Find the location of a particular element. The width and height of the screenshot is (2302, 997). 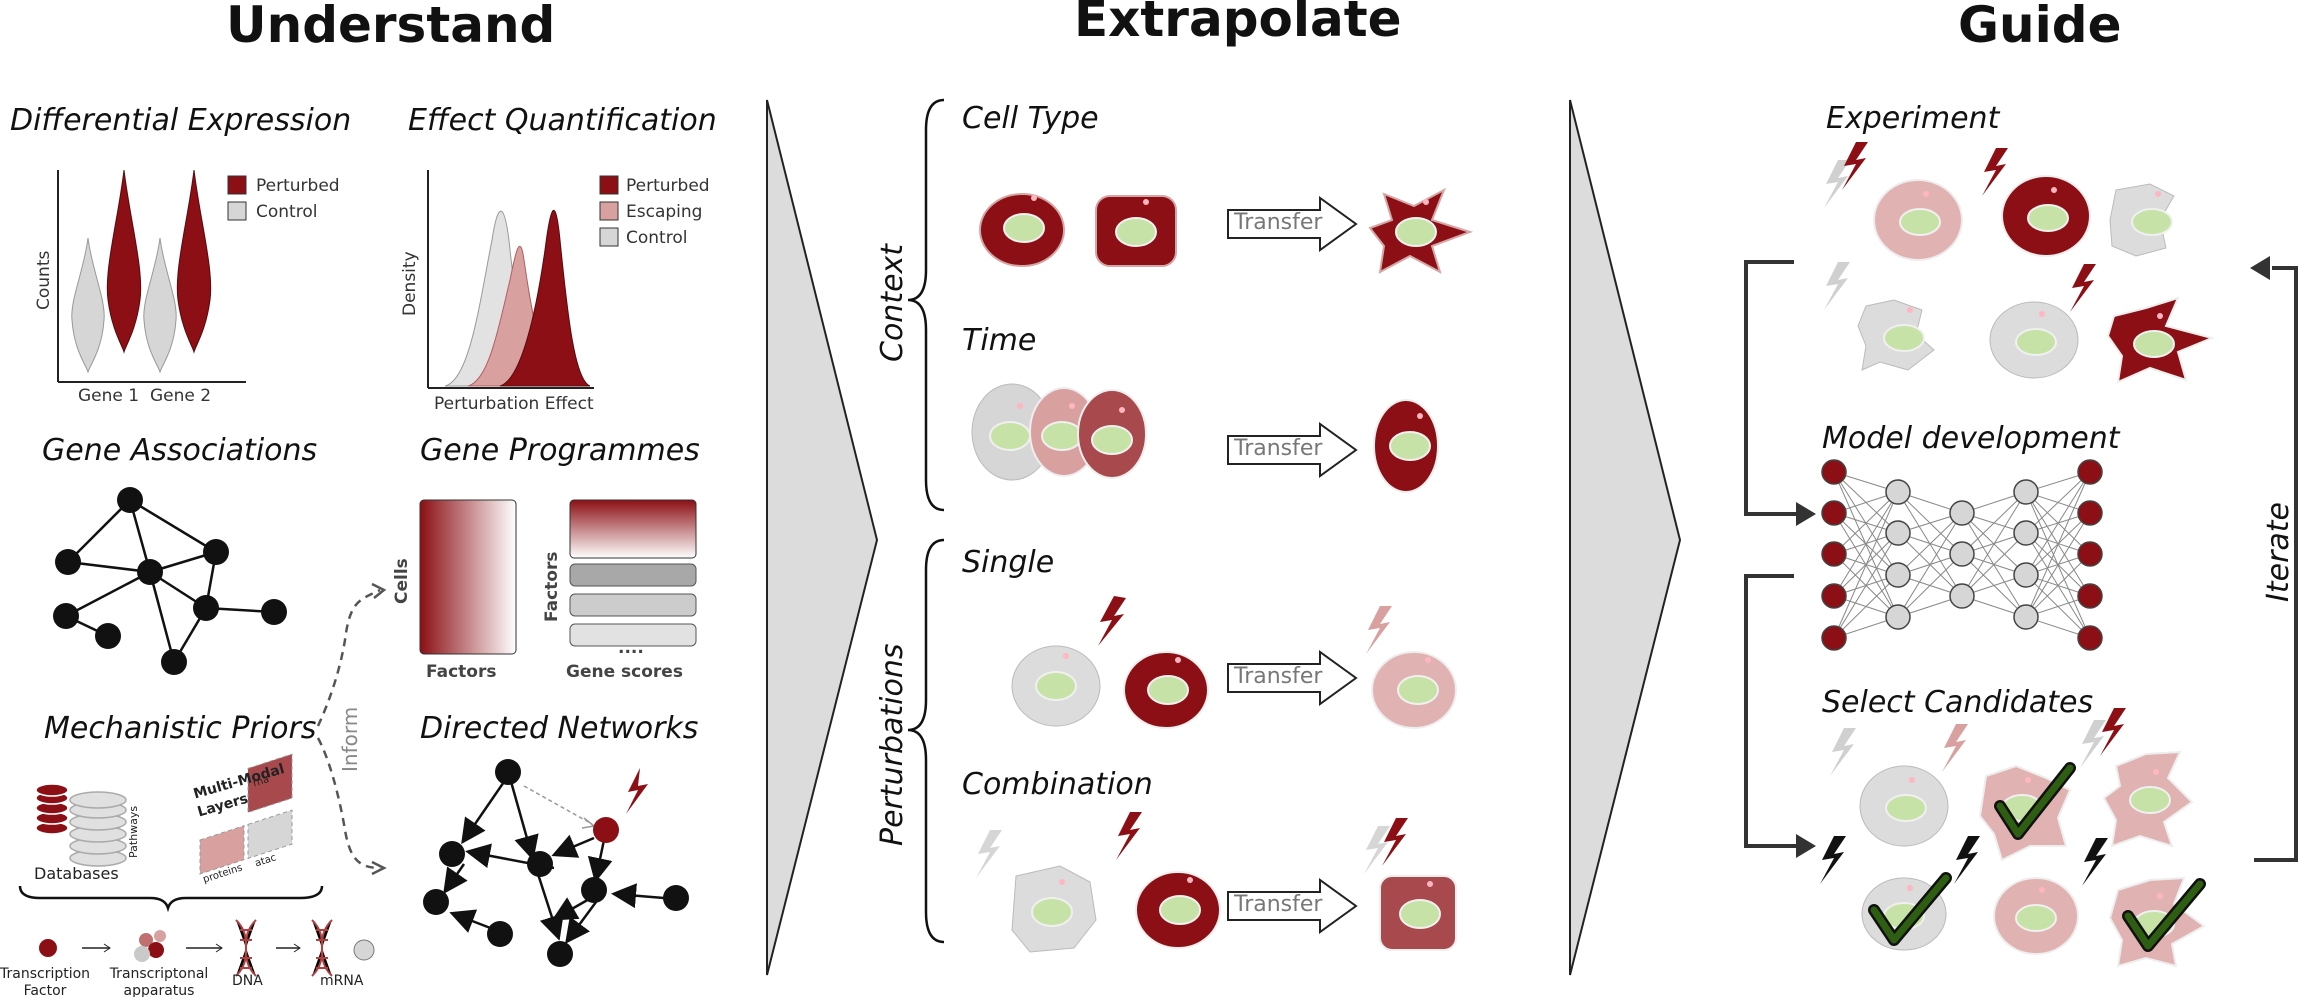

row-combination-title: Combination is located at coordinates (1057, 784).